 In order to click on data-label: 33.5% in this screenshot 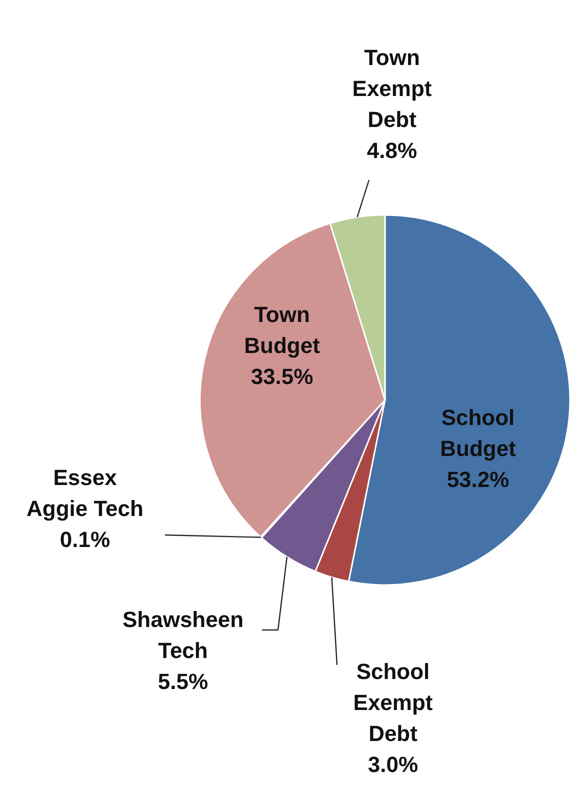, I will do `click(282, 376)`.